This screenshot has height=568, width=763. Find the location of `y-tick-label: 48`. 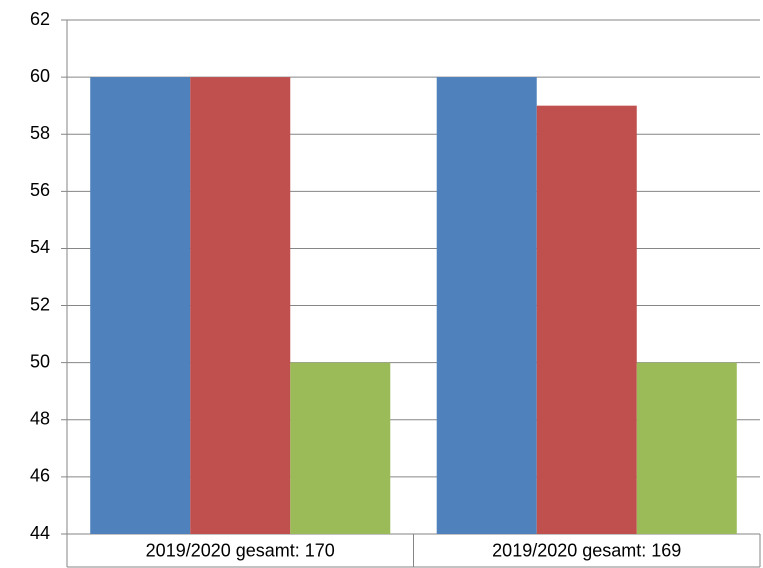

y-tick-label: 48 is located at coordinates (40, 419).